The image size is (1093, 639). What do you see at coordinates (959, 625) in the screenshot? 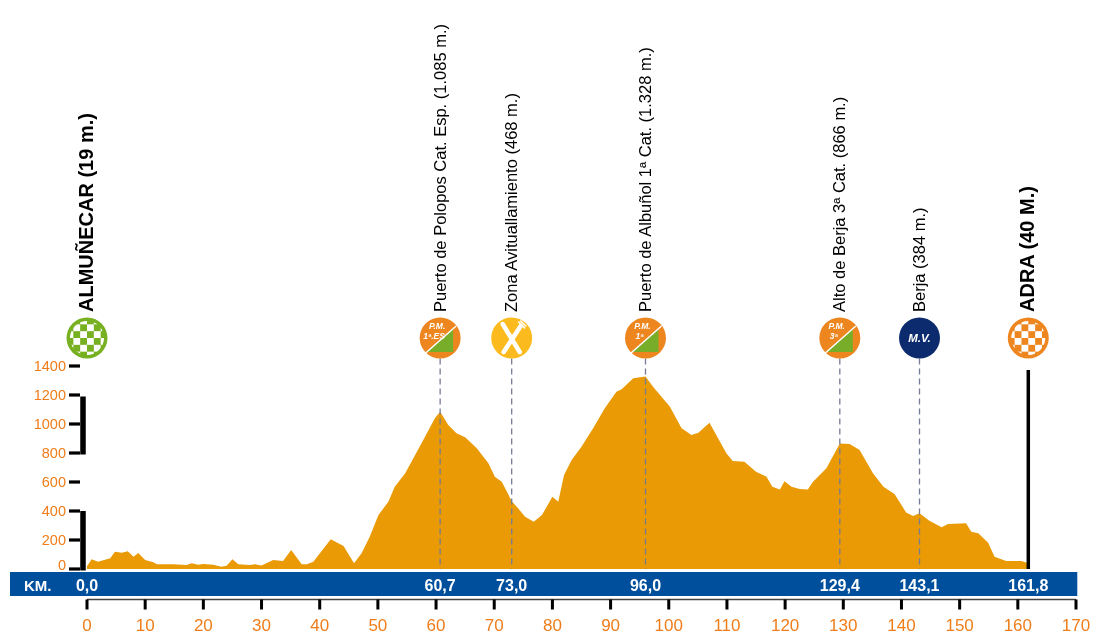
I see `x-tick-label: 150` at bounding box center [959, 625].